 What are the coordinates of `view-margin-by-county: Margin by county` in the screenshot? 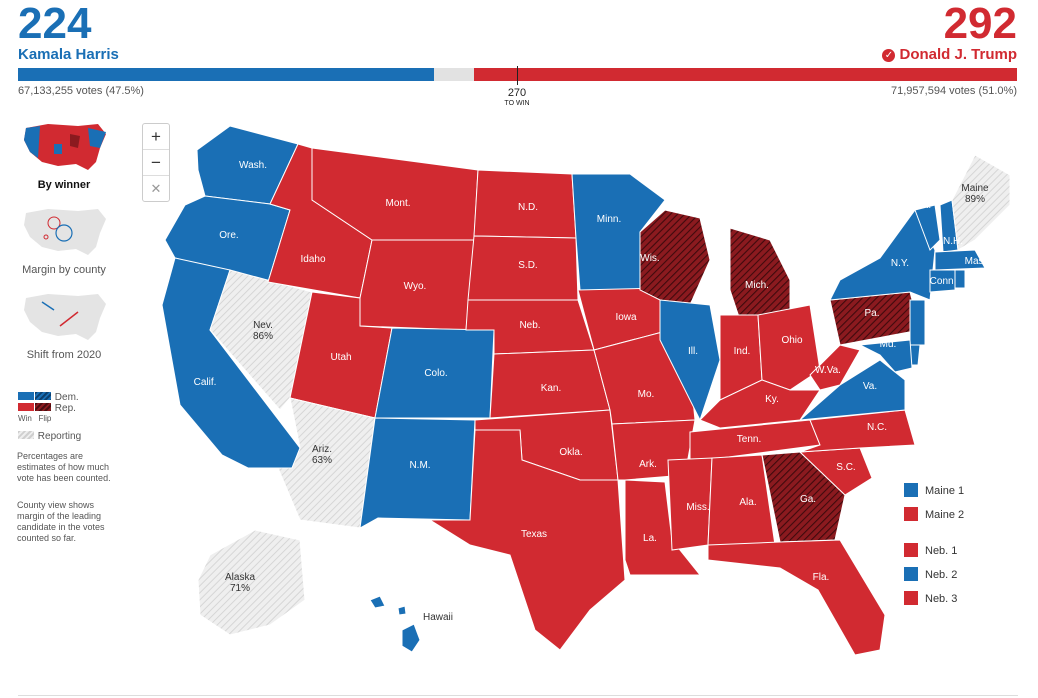 It's located at (64, 239).